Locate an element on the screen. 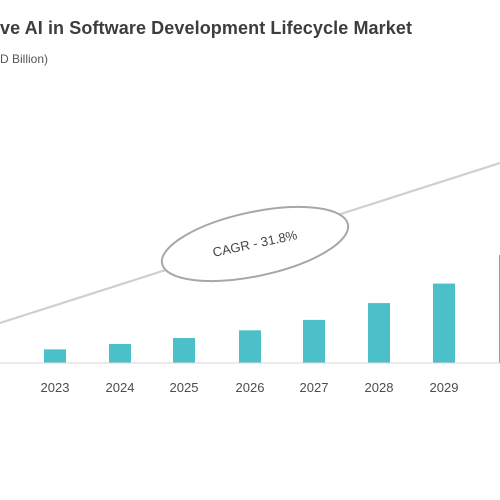 The image size is (500, 500). x-axis-labels: 220232024202520262027202820292 is located at coordinates (250, 387).